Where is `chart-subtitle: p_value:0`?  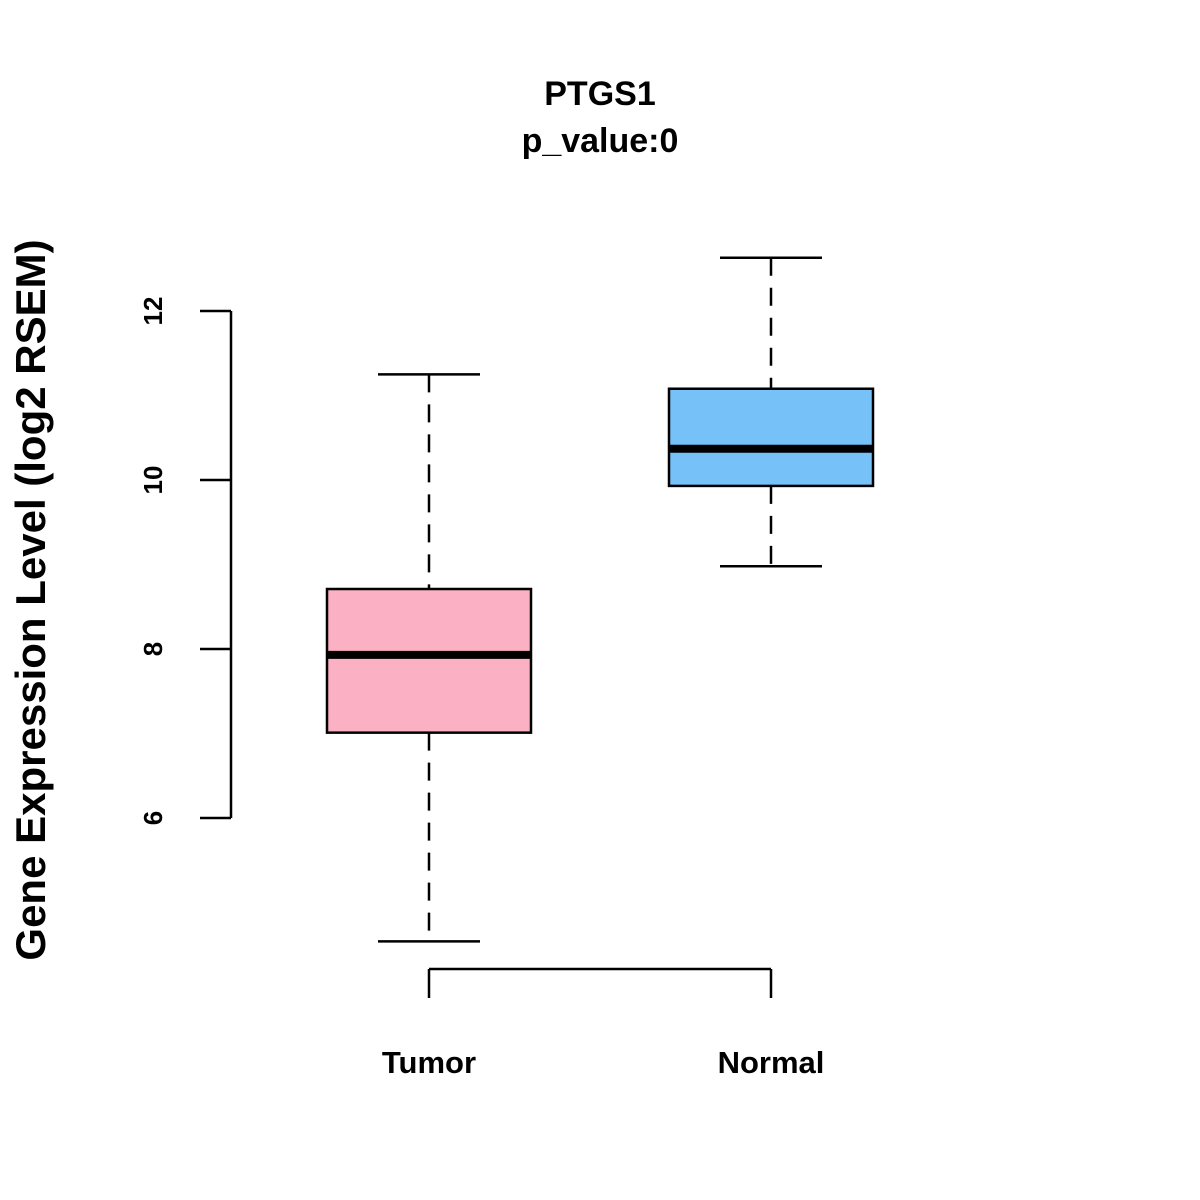 chart-subtitle: p_value:0 is located at coordinates (600, 141).